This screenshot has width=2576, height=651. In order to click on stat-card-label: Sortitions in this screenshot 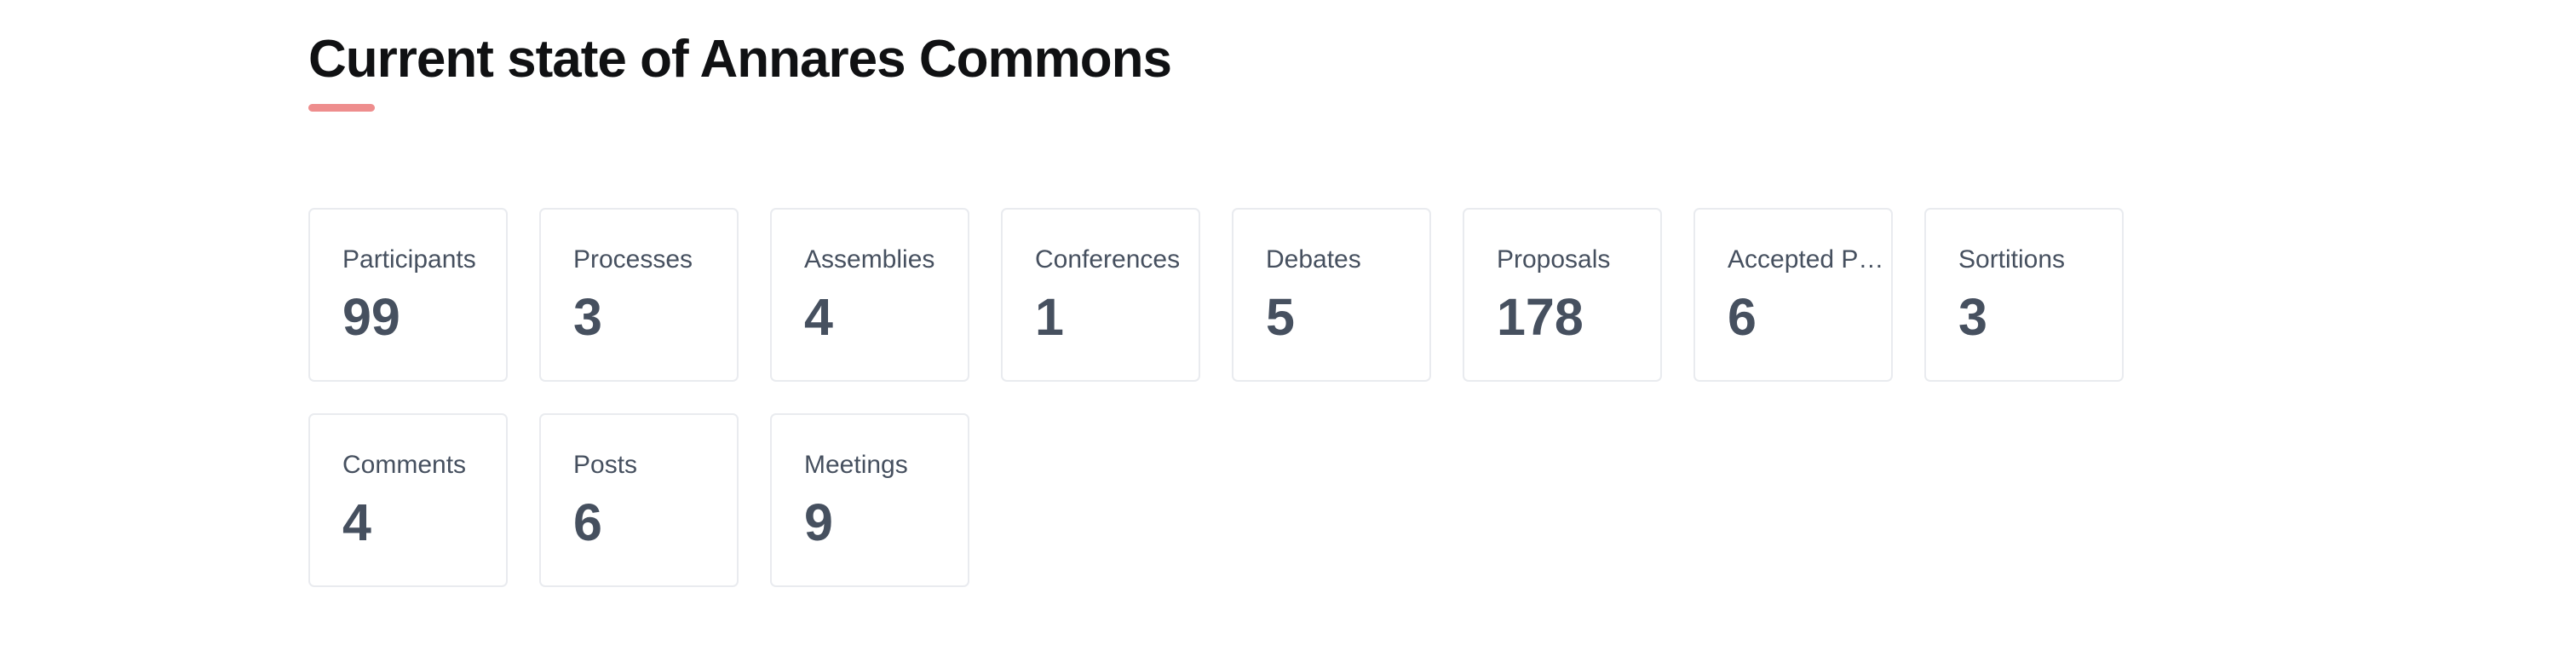, I will do `click(2012, 260)`.